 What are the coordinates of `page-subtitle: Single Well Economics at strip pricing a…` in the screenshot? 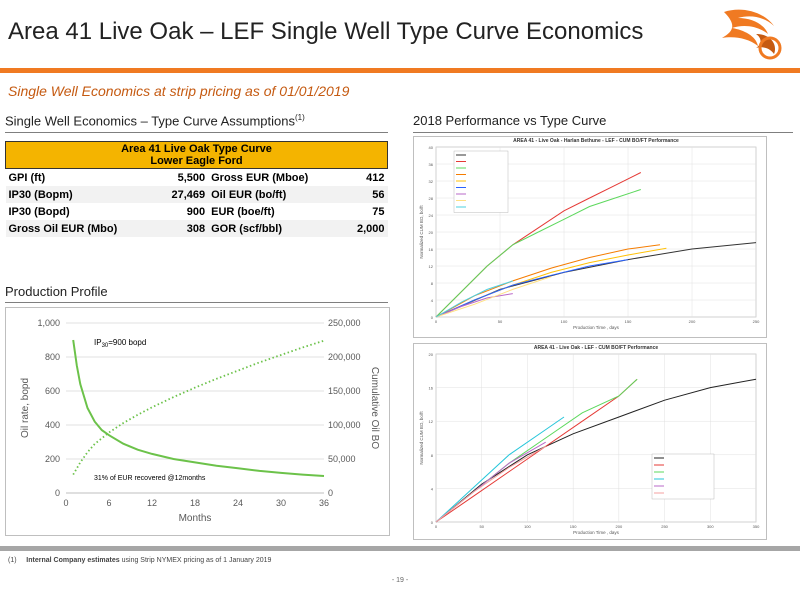 It's located at (179, 91).